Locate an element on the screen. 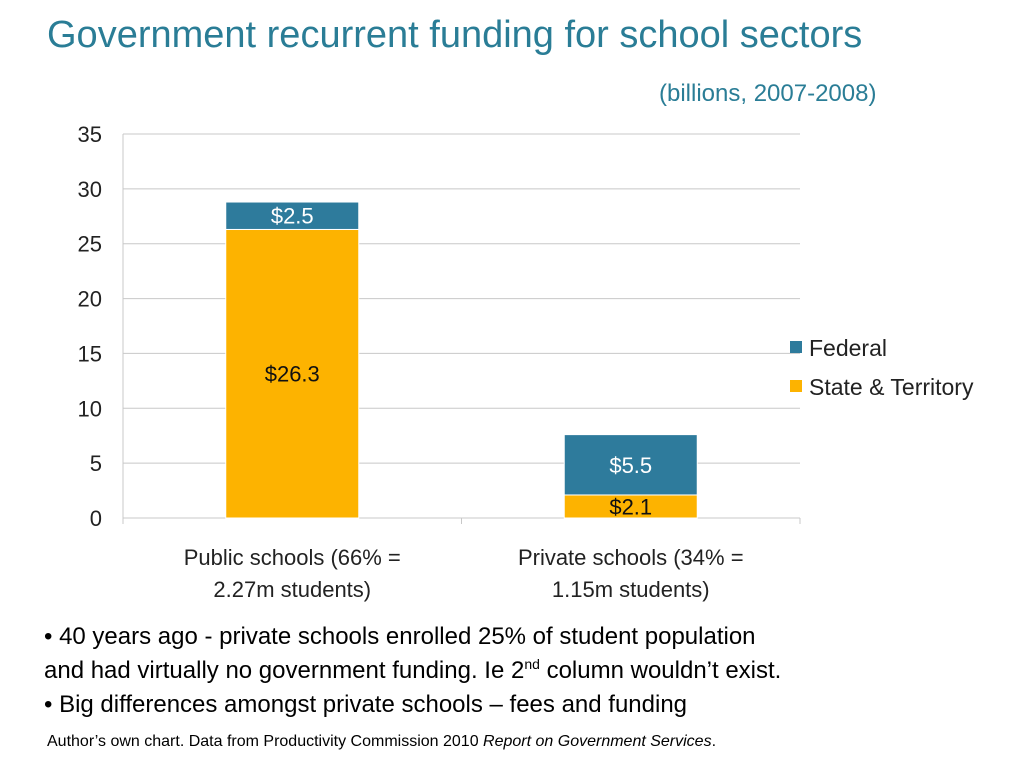 The width and height of the screenshot is (1024, 768). x-category-label: Private schools (34% = is located at coordinates (631, 557).